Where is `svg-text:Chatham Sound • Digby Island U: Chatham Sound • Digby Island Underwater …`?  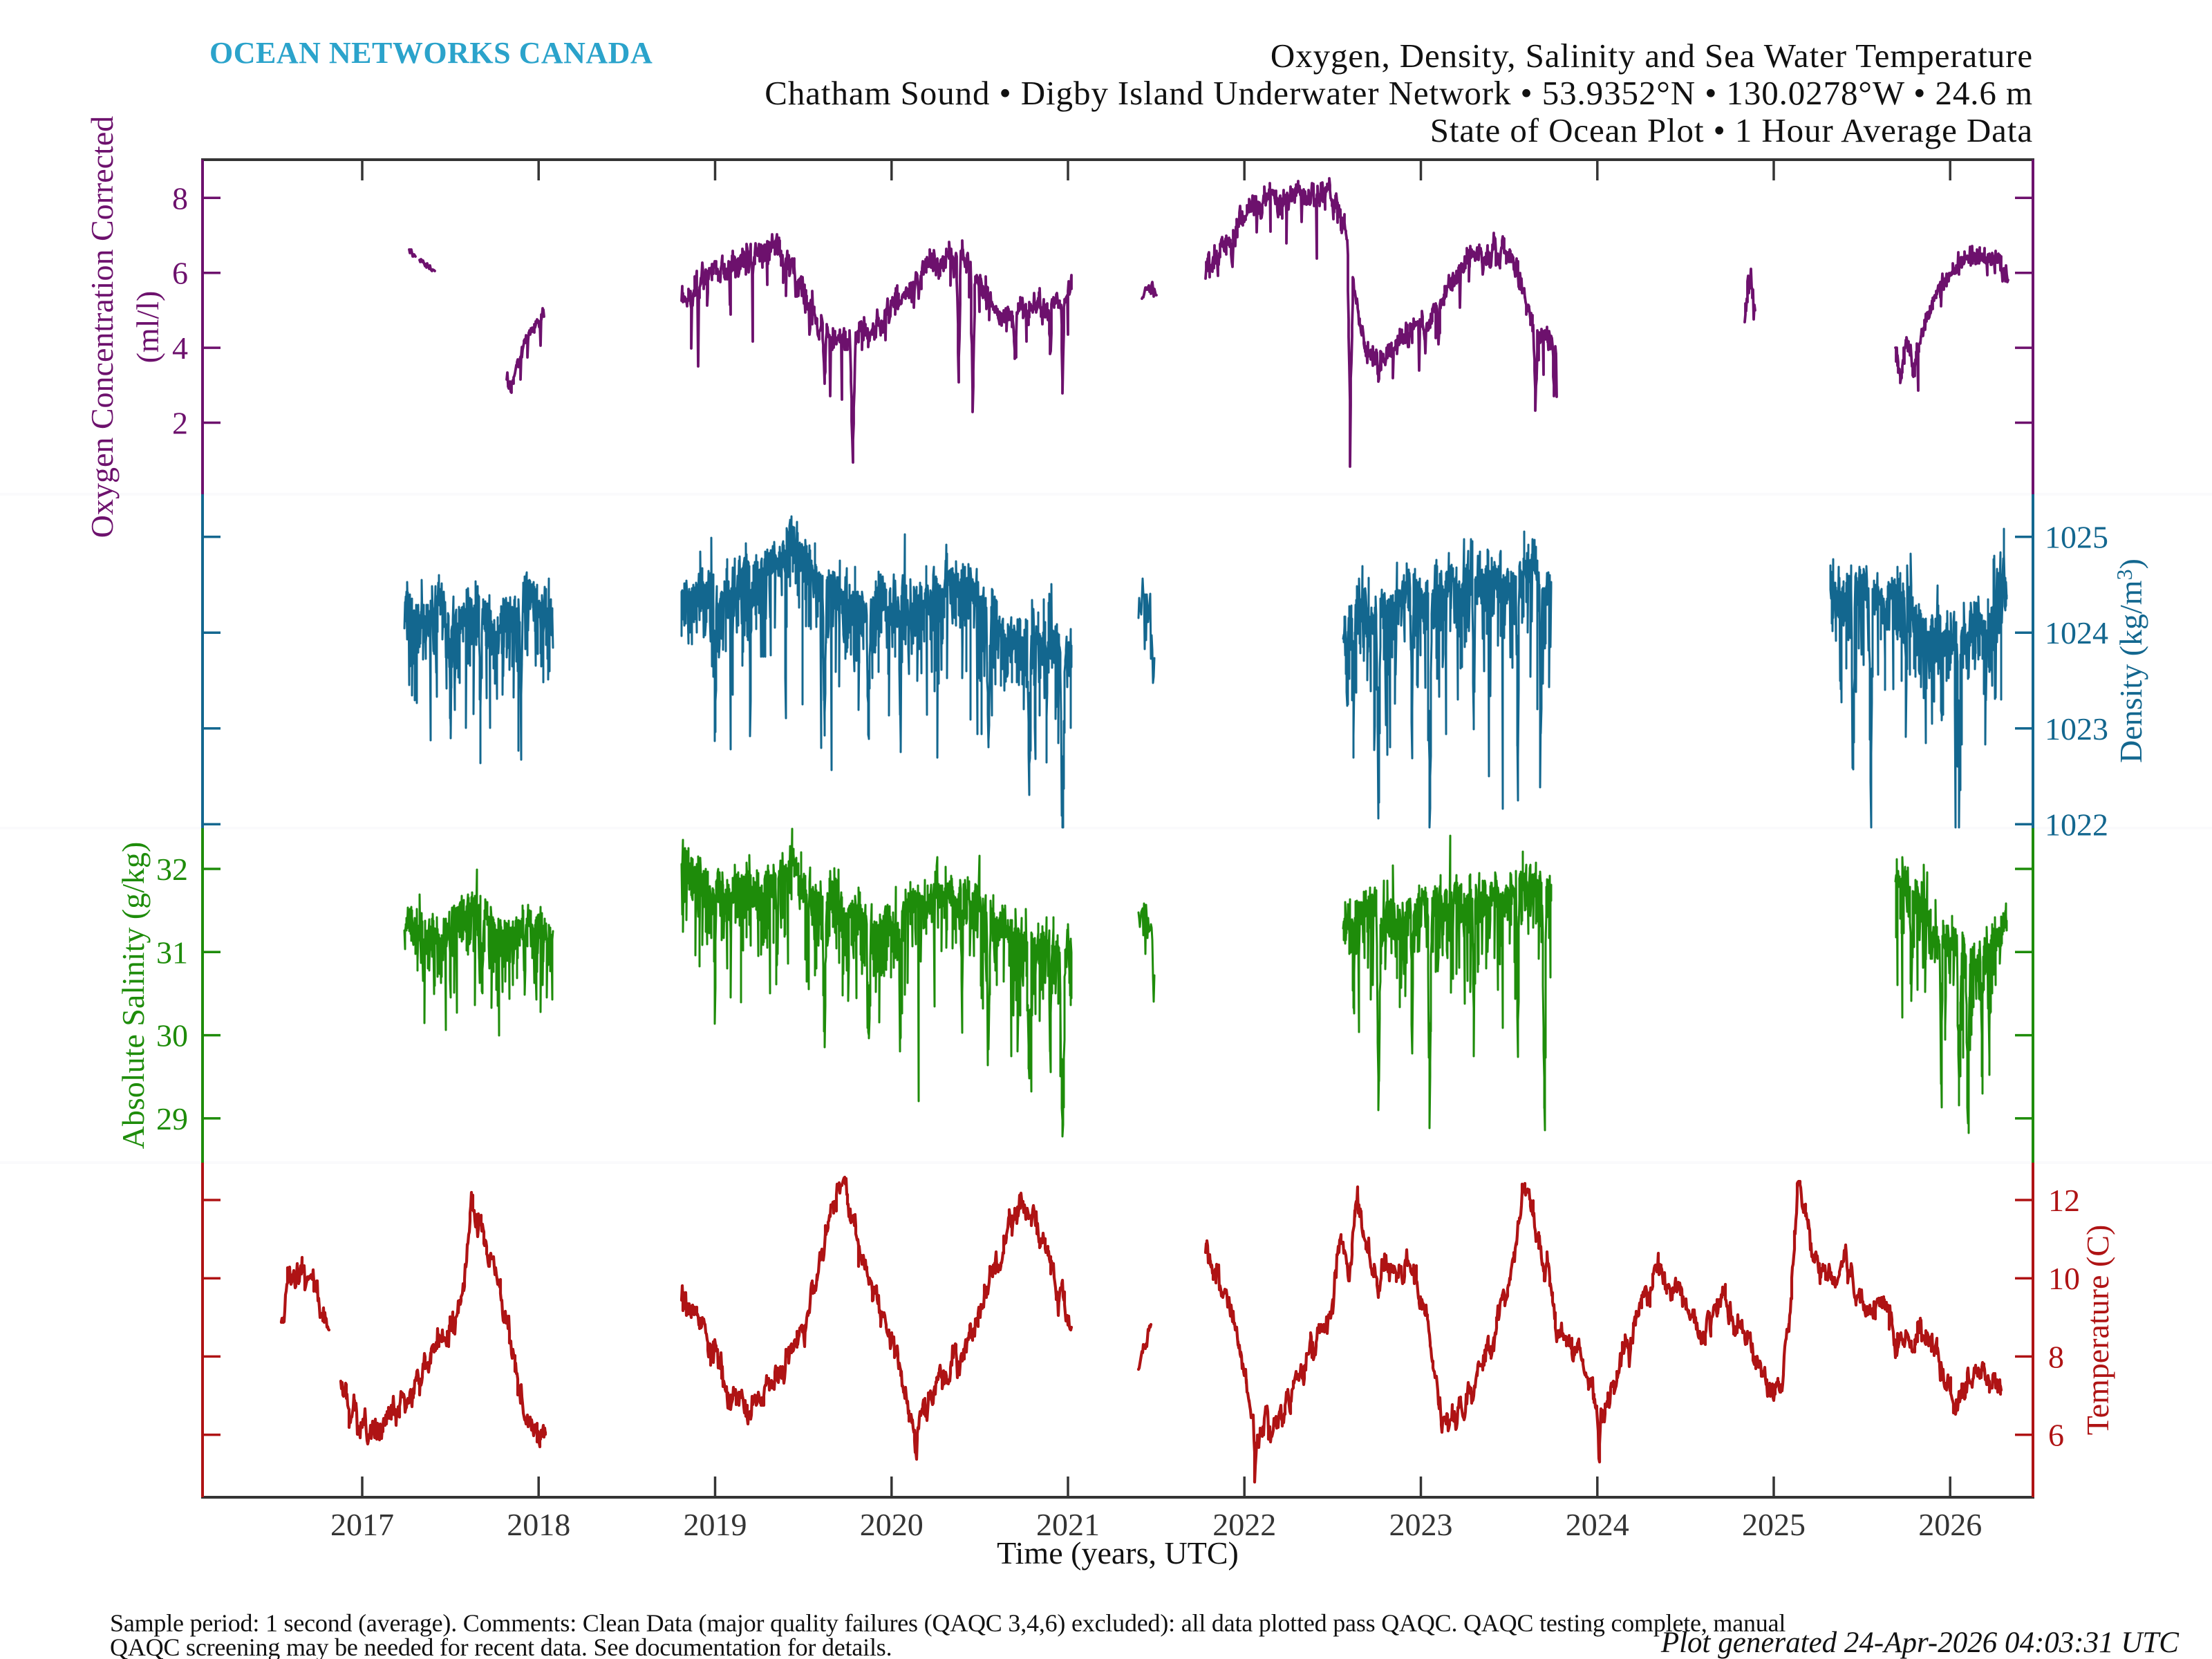
svg-text:Chatham Sound • Digby Island U: Chatham Sound • Digby Island Underwater … is located at coordinates (1399, 93).